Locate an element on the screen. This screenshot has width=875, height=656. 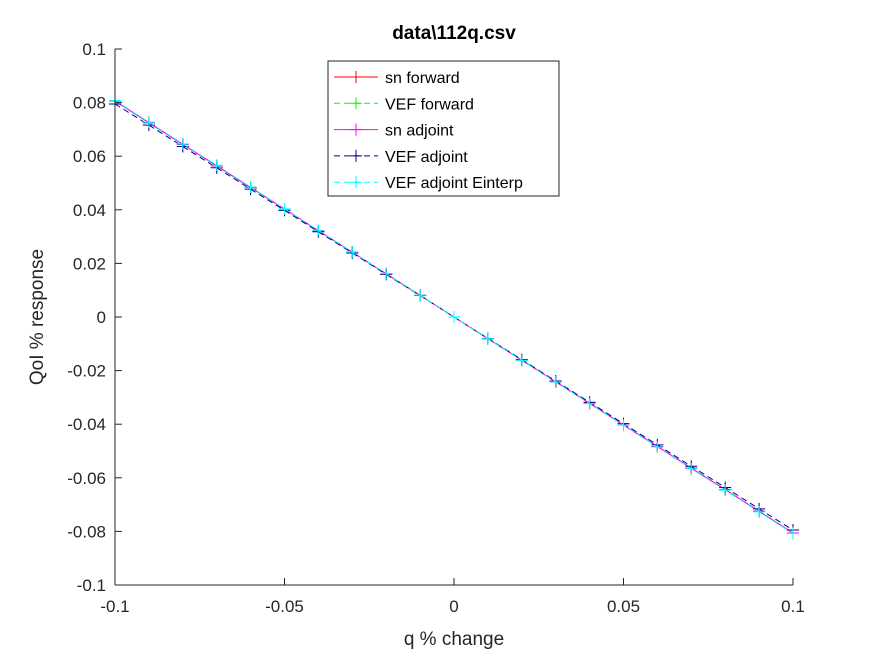
legend-box is located at coordinates (443, 128).